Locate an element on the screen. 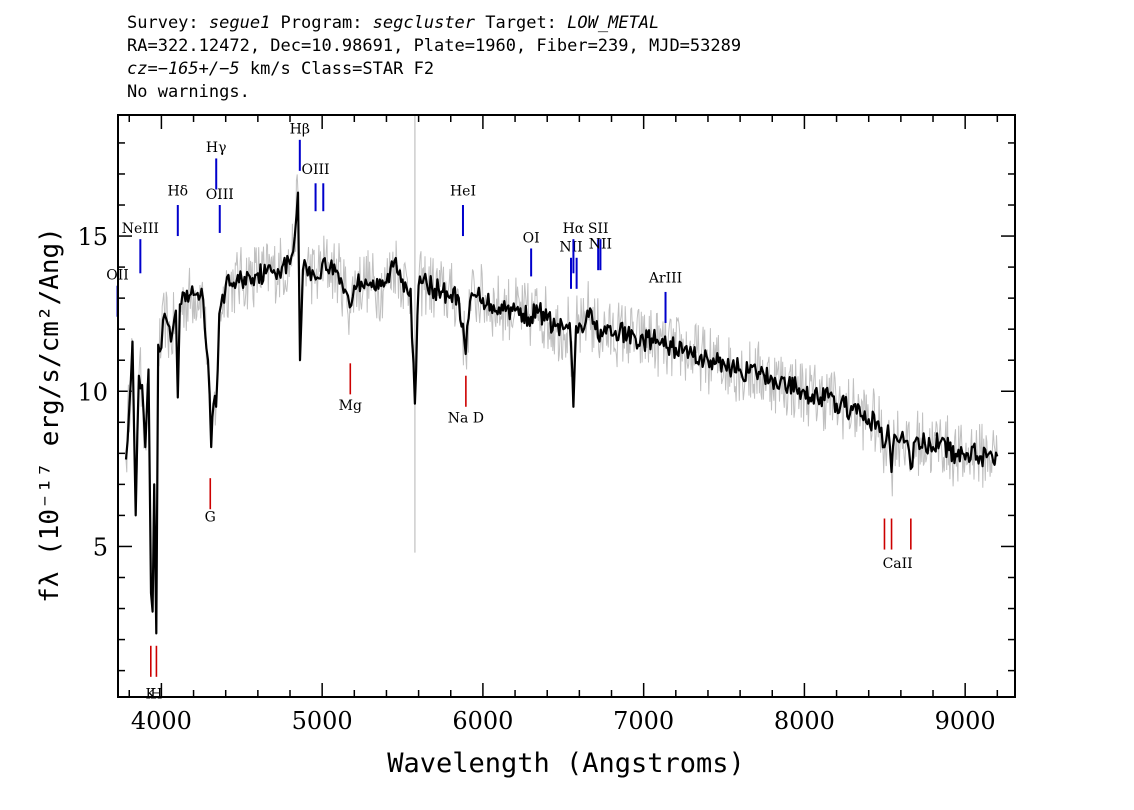 The height and width of the screenshot is (810, 1134). header-redshift-line: cz=−165+/−5 km/s Class=STAR F2 is located at coordinates (281, 69).